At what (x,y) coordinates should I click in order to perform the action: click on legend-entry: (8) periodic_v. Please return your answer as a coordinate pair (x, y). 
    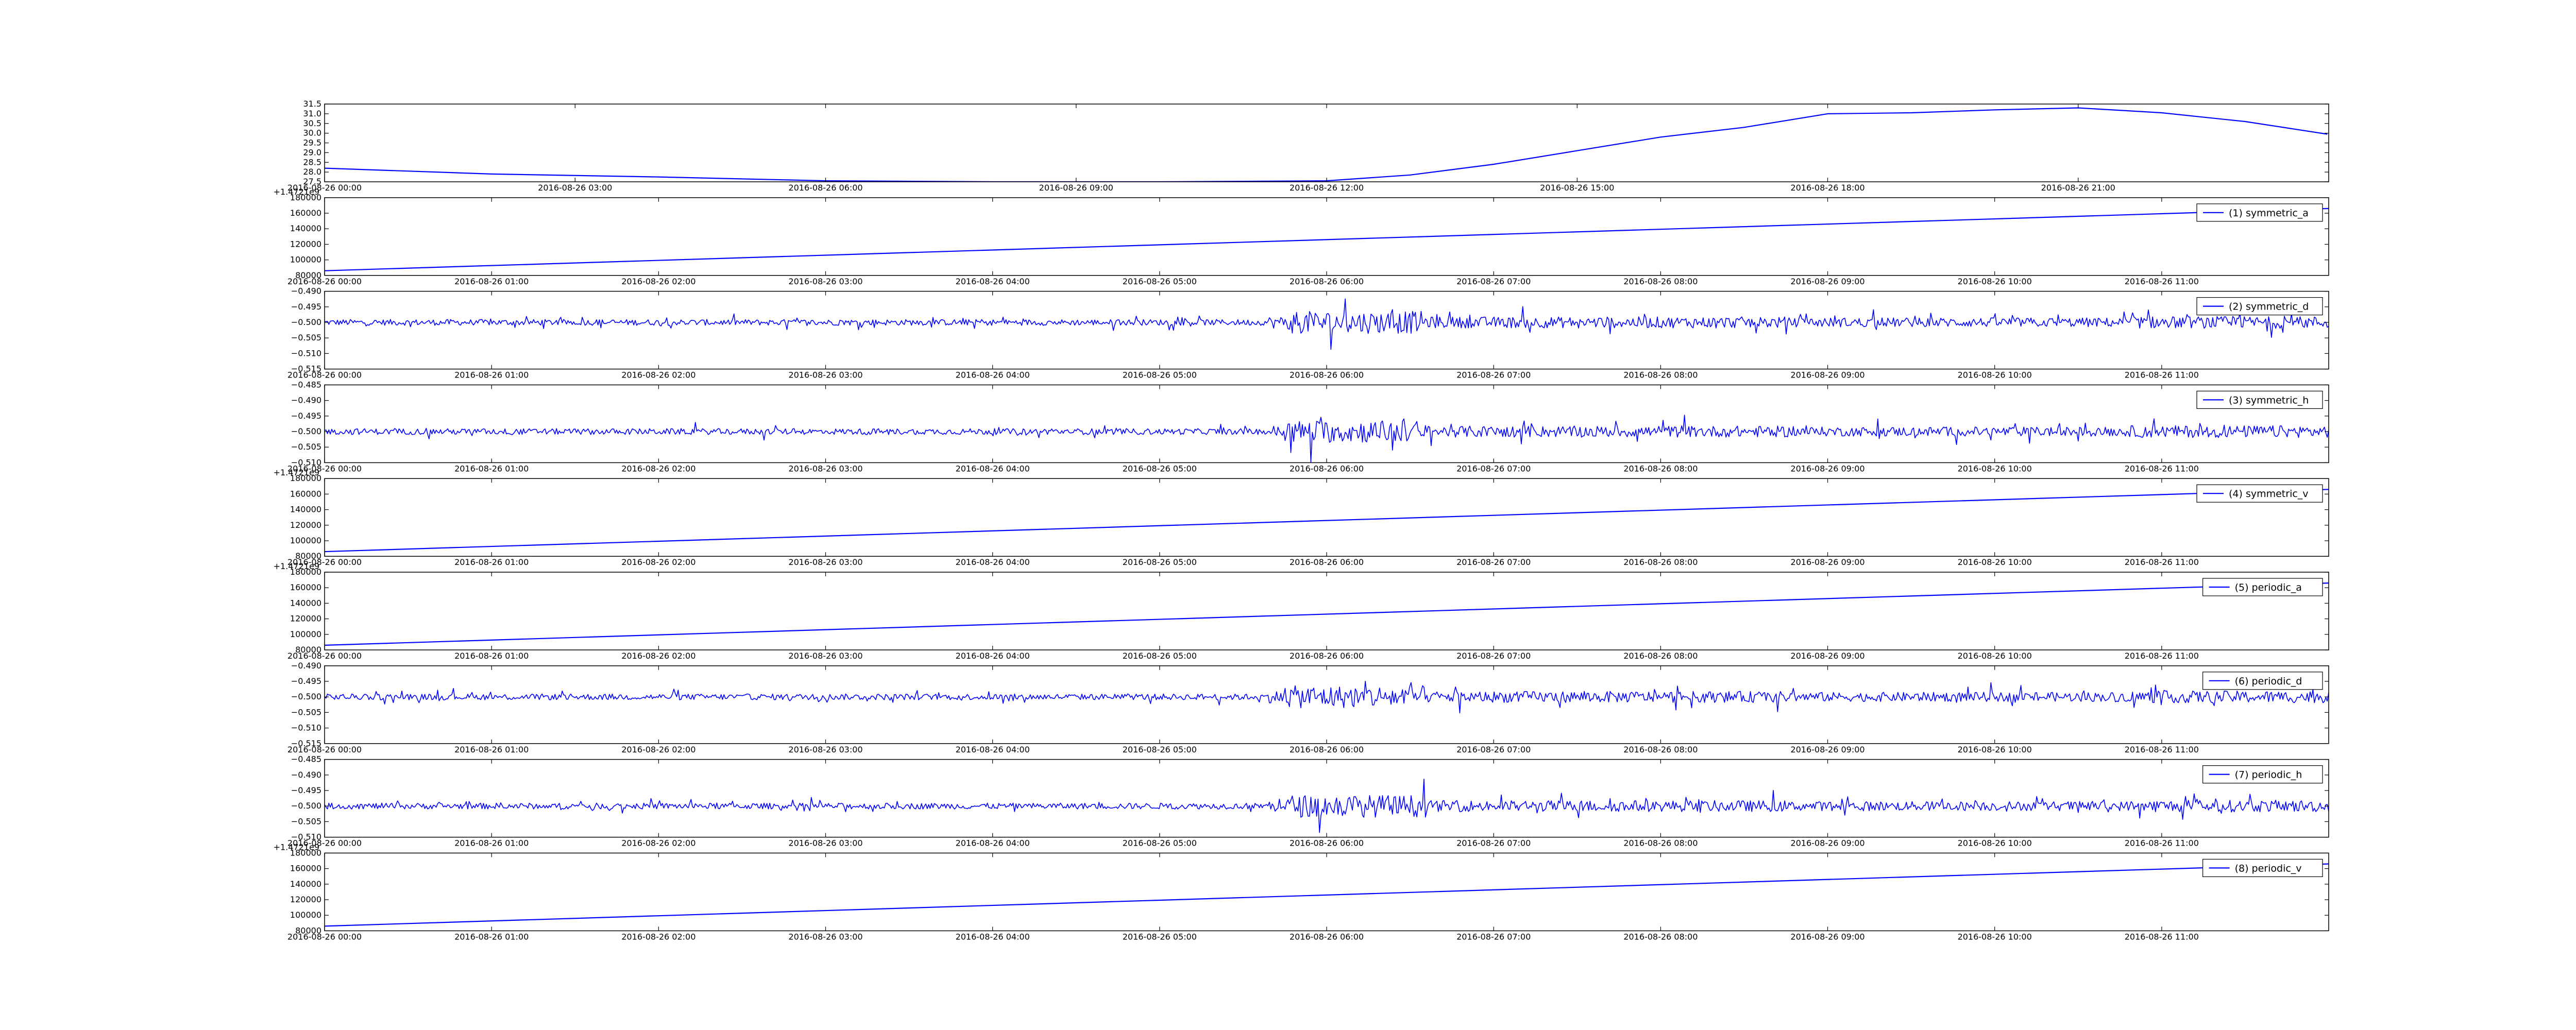
    Looking at the image, I should click on (2268, 868).